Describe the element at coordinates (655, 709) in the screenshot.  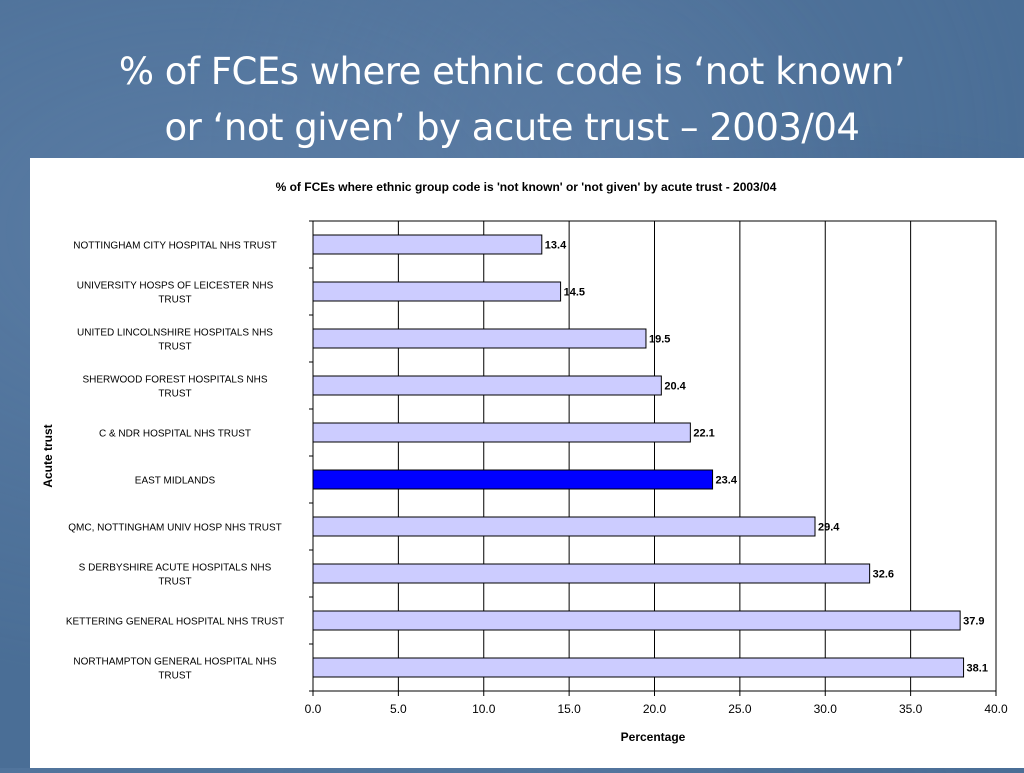
I see `x-tick-label: 20.0` at that location.